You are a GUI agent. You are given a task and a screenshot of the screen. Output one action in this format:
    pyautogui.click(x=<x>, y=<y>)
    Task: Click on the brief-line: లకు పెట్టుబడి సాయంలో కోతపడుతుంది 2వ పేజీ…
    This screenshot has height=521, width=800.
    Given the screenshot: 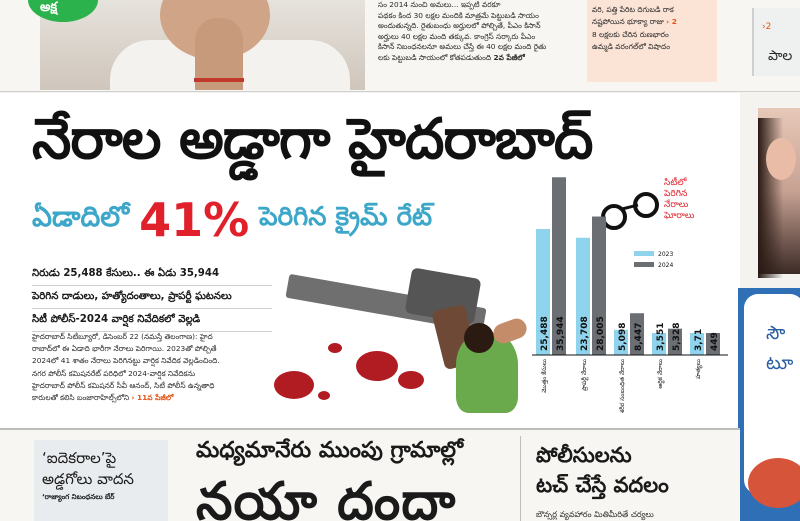 What is the action you would take?
    pyautogui.click(x=467, y=58)
    